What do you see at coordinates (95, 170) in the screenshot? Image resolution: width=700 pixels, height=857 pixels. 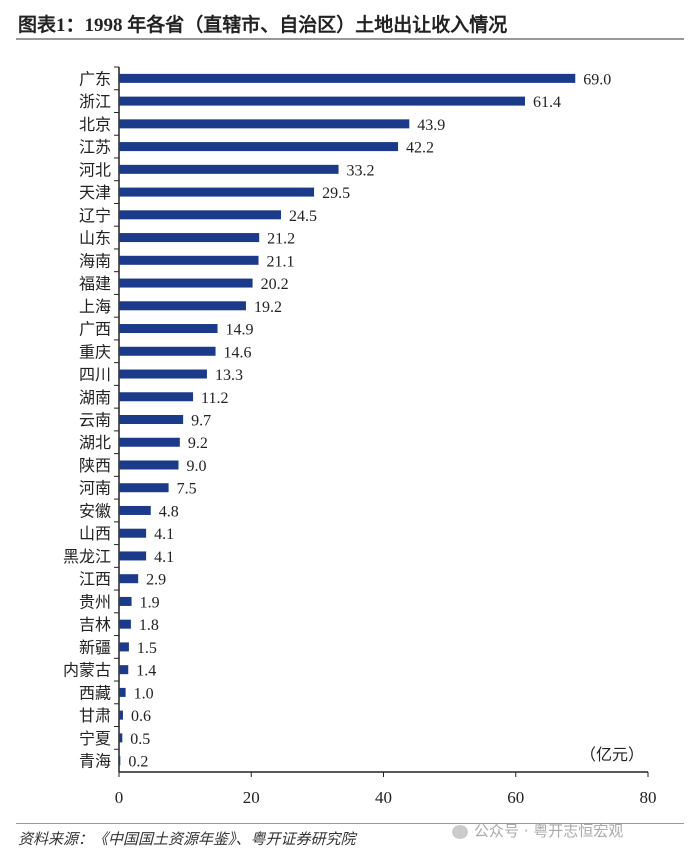 I see `category-label: 河北` at bounding box center [95, 170].